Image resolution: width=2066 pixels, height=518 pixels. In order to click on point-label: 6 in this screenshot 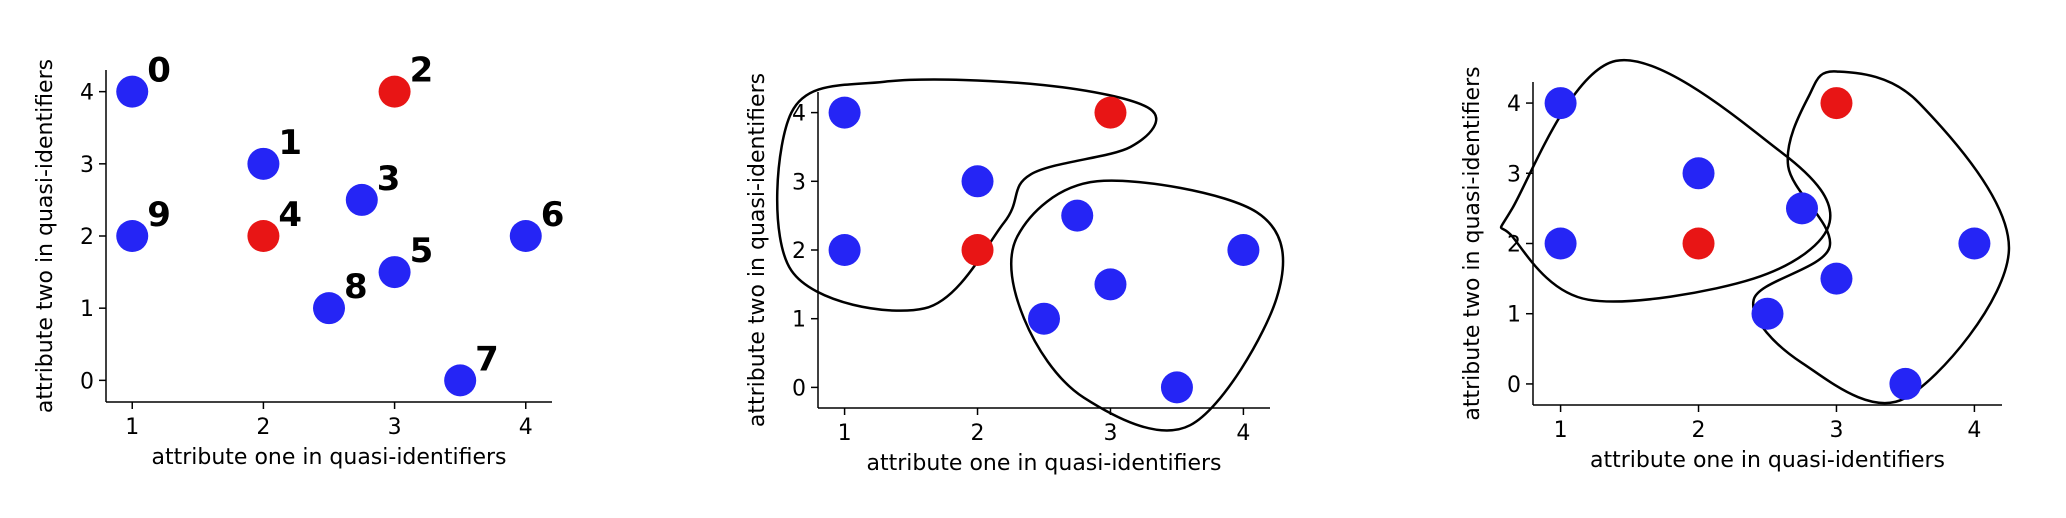, I will do `click(553, 215)`.